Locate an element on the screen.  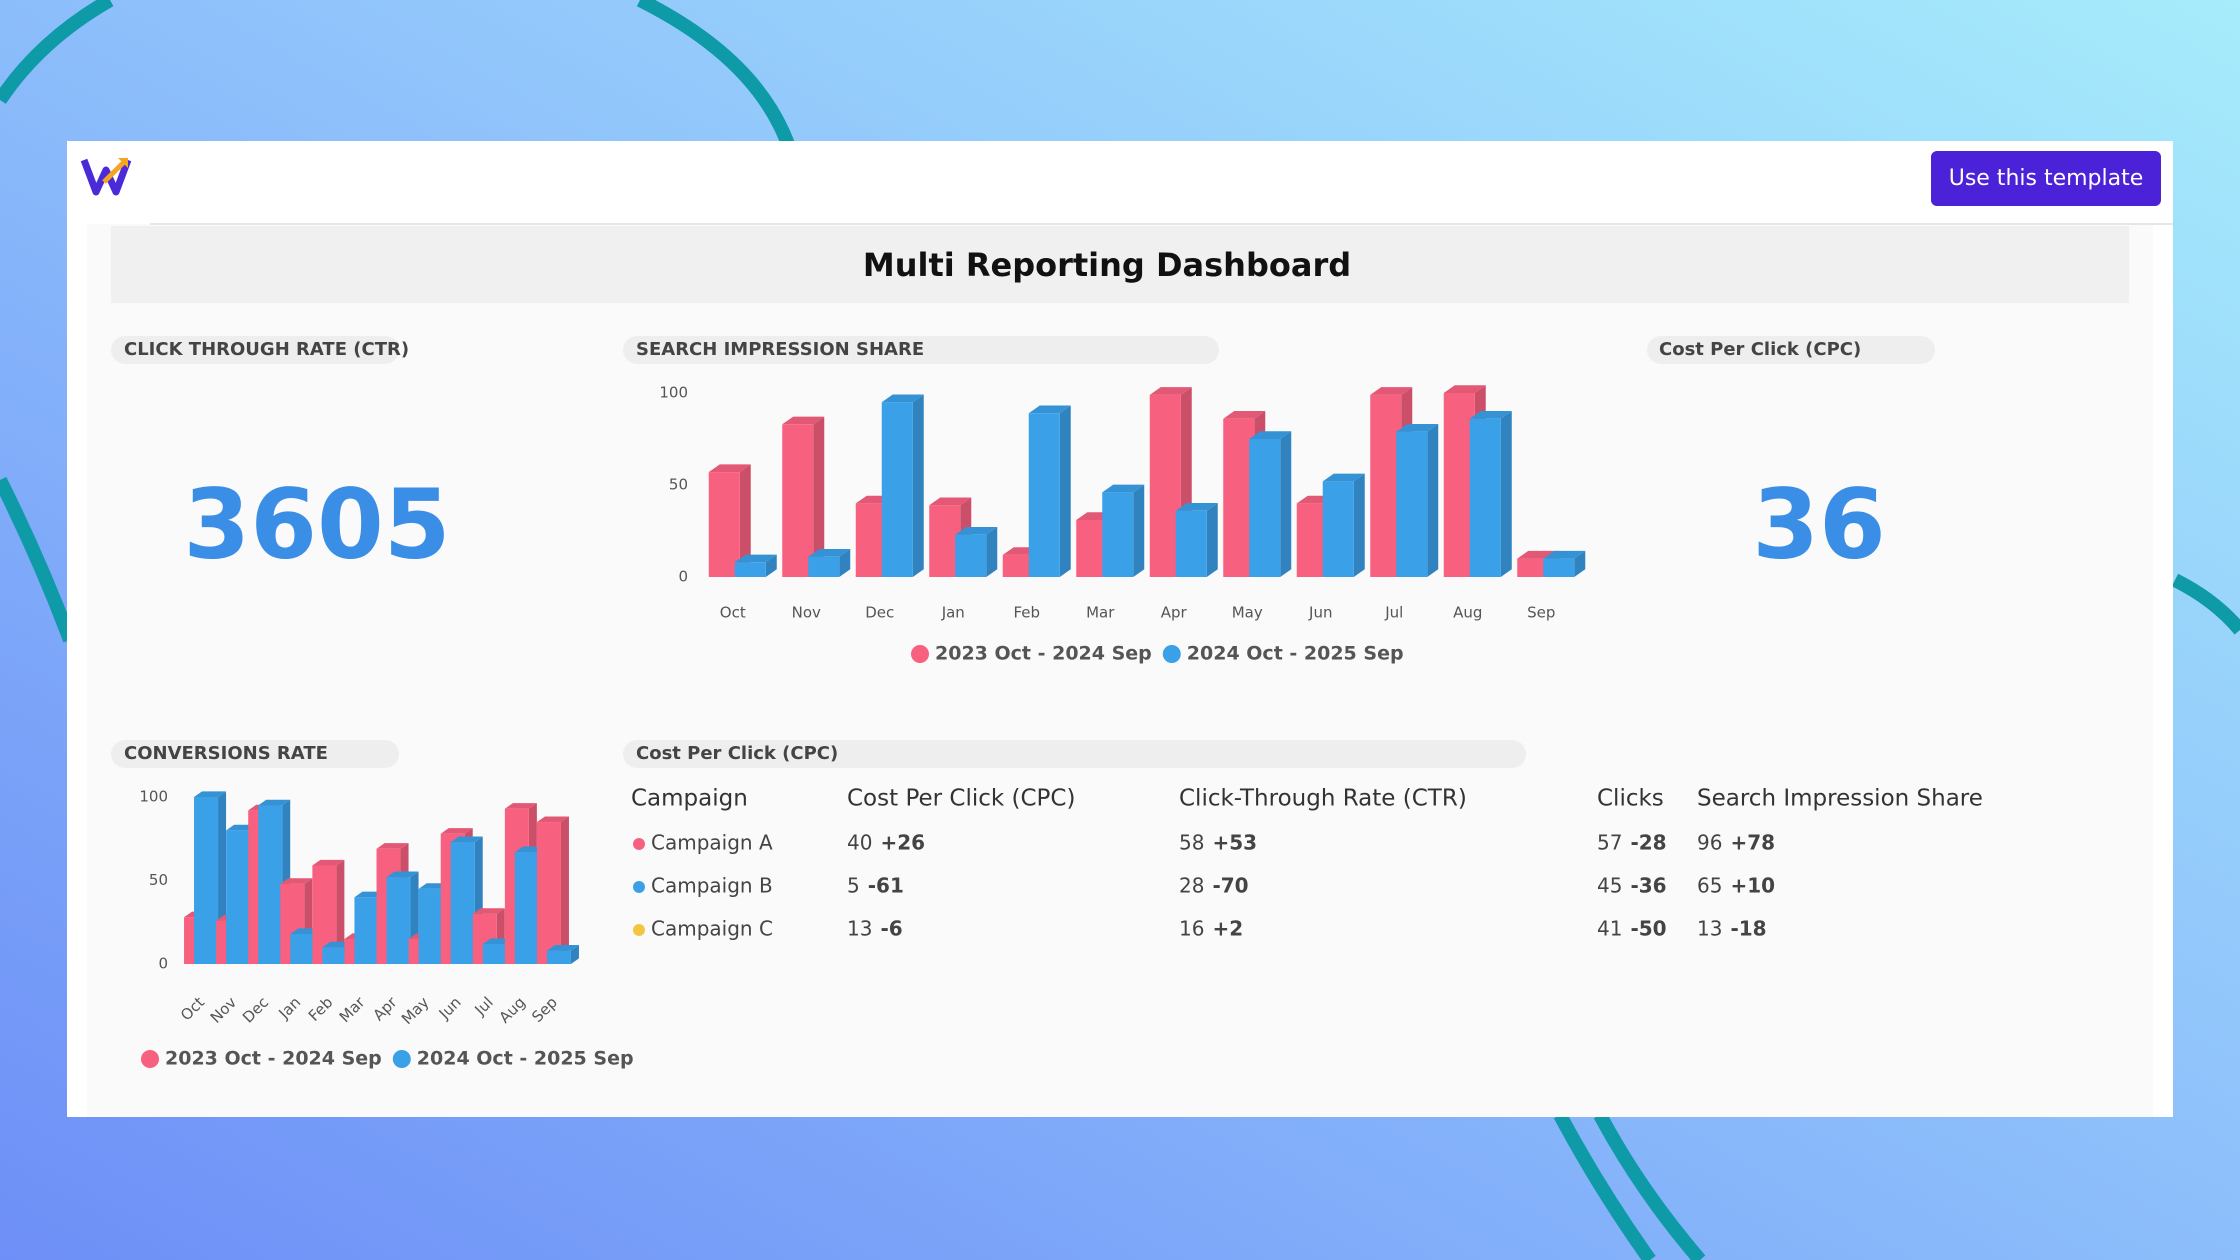
use-template-button is located at coordinates (2046, 178).